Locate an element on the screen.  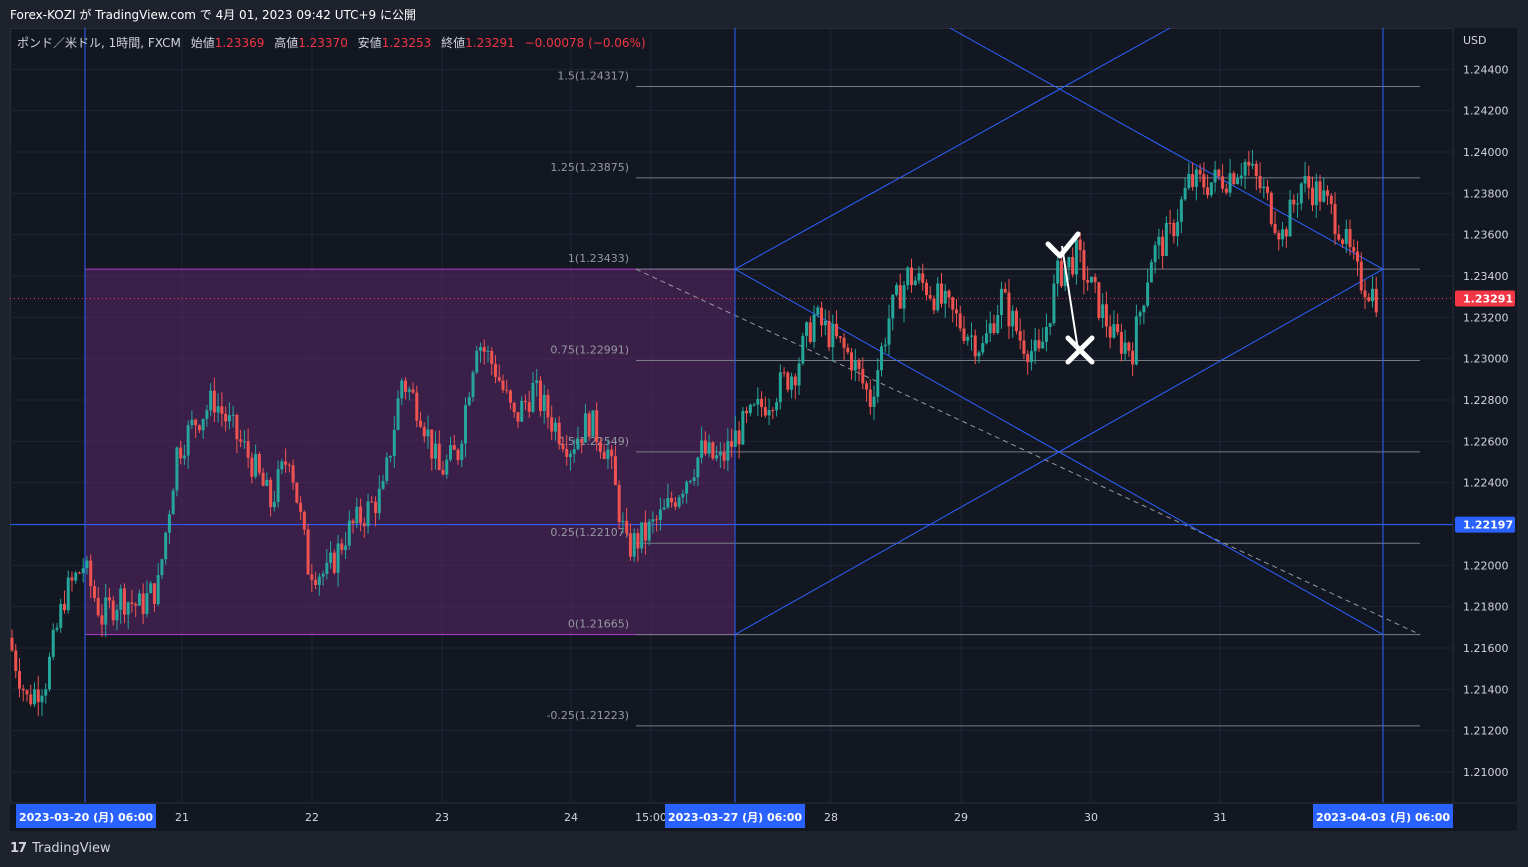
change-value: −0.00078 (−0.06%) is located at coordinates (585, 43).